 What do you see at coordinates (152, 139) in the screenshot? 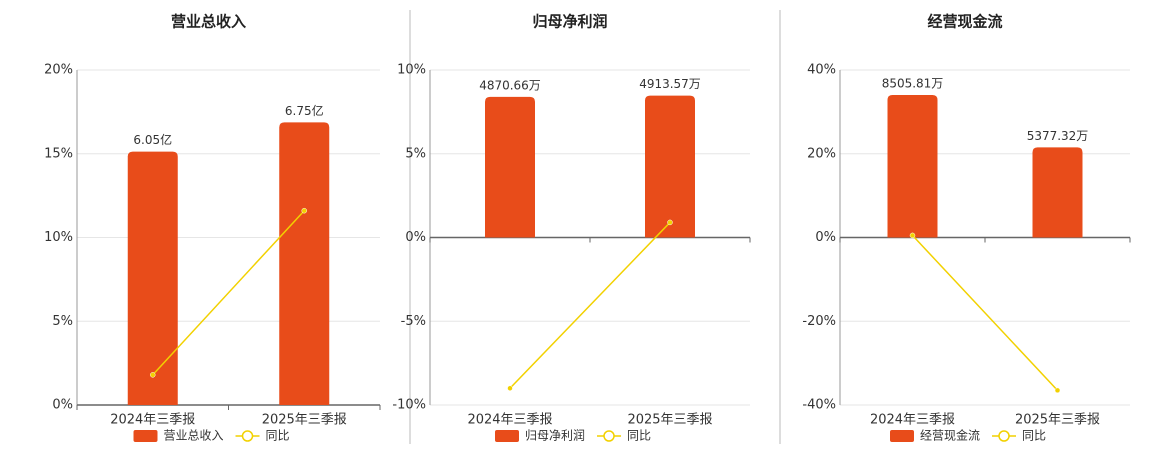
I see `data-label: 6.05亿` at bounding box center [152, 139].